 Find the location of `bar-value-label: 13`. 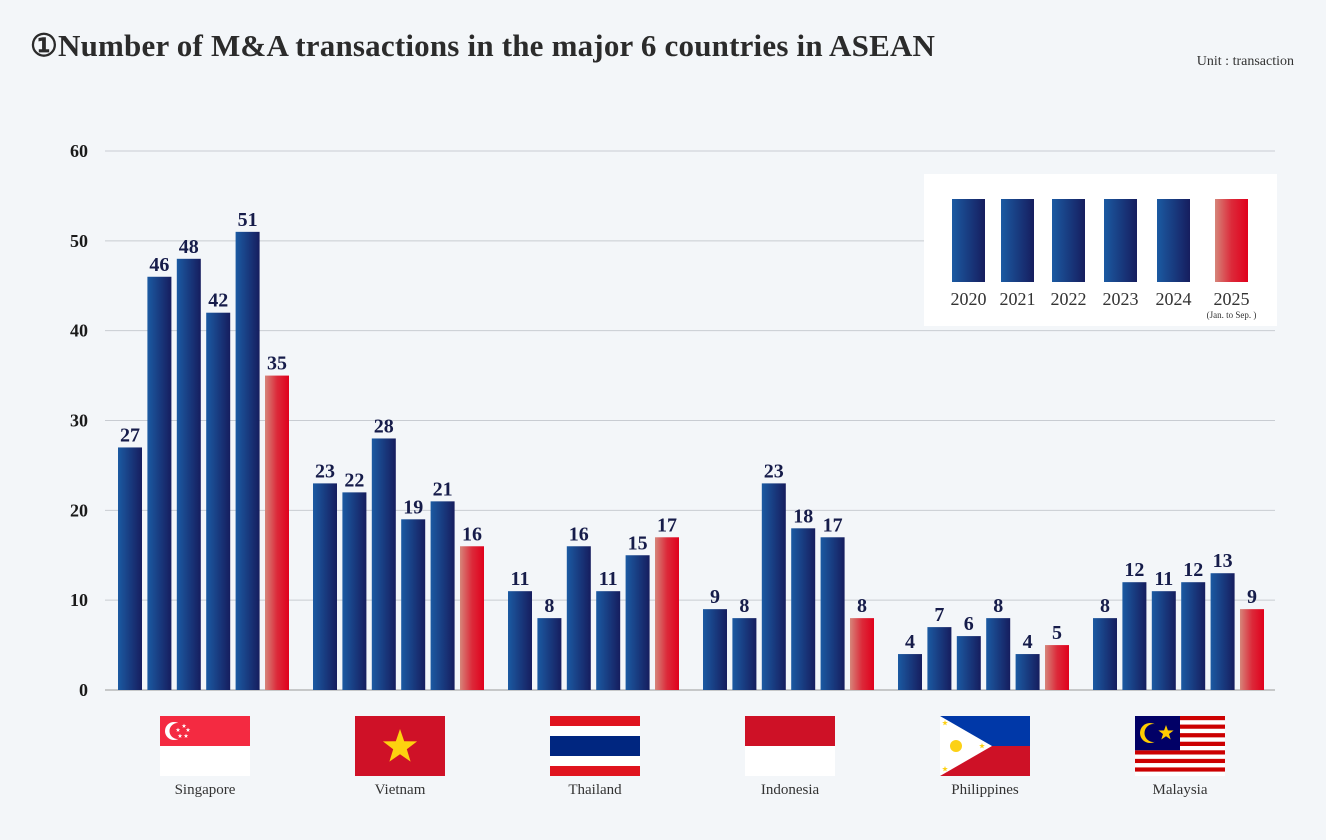

bar-value-label: 13 is located at coordinates (1223, 561).